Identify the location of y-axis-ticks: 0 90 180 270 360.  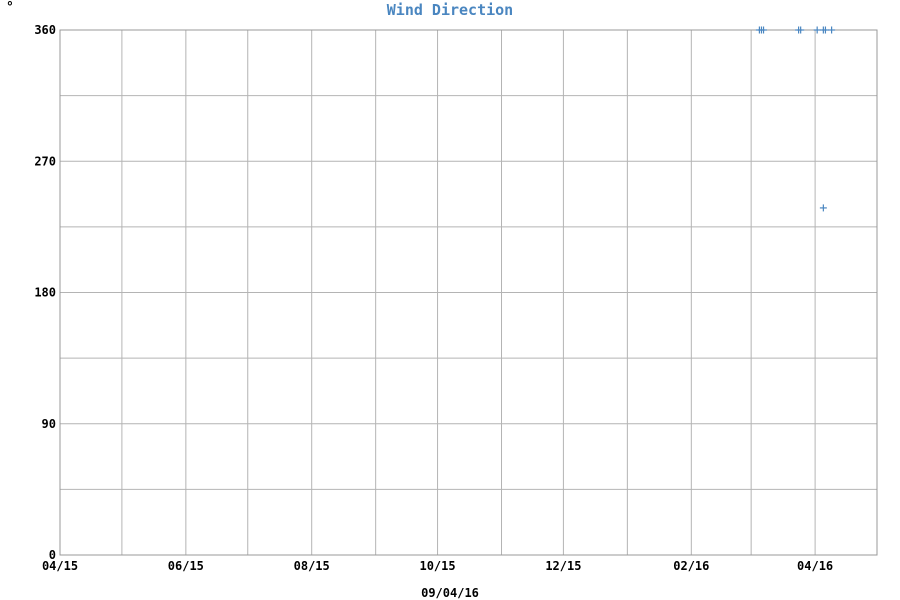
(45, 292).